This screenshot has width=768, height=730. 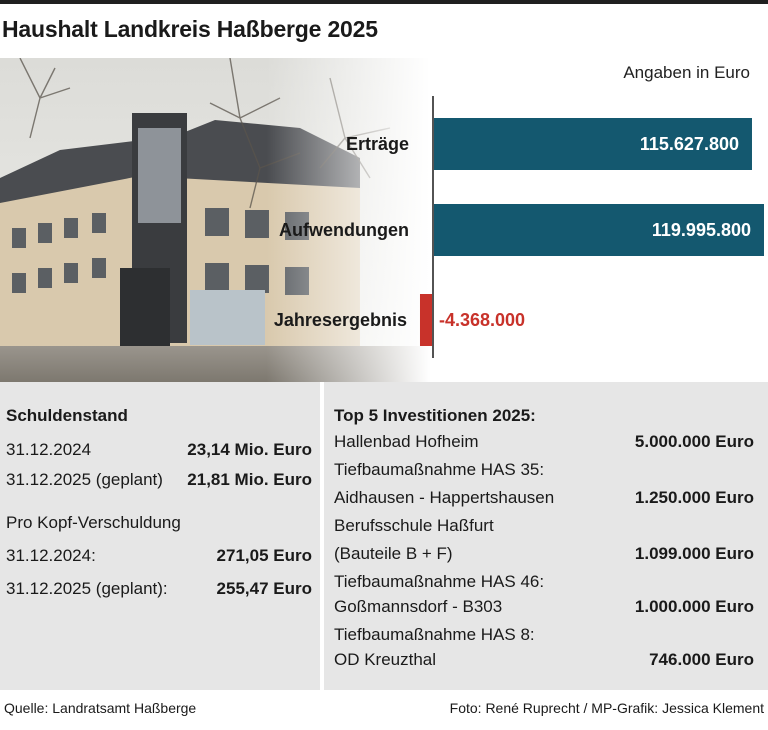 I want to click on investment-name: Berufsschule Haßfurt, so click(x=414, y=525).